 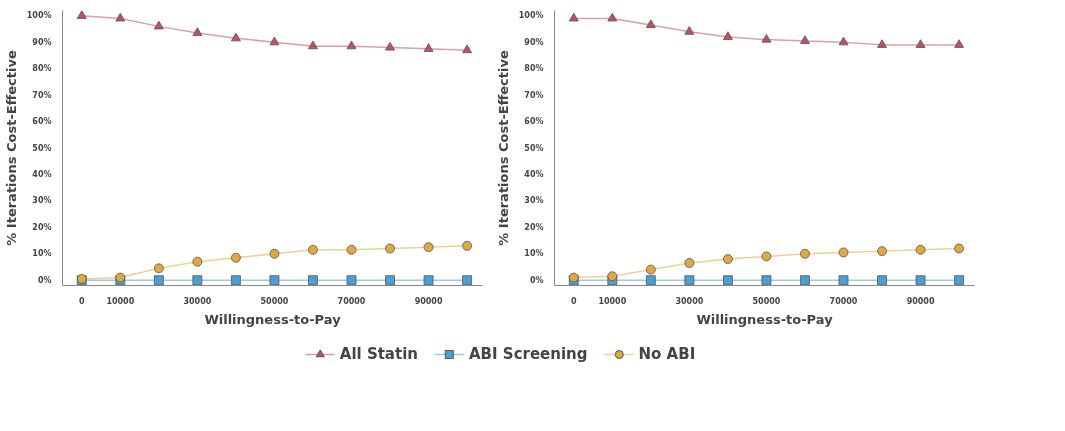 What do you see at coordinates (528, 354) in the screenshot?
I see `legend-label: ABI Screening` at bounding box center [528, 354].